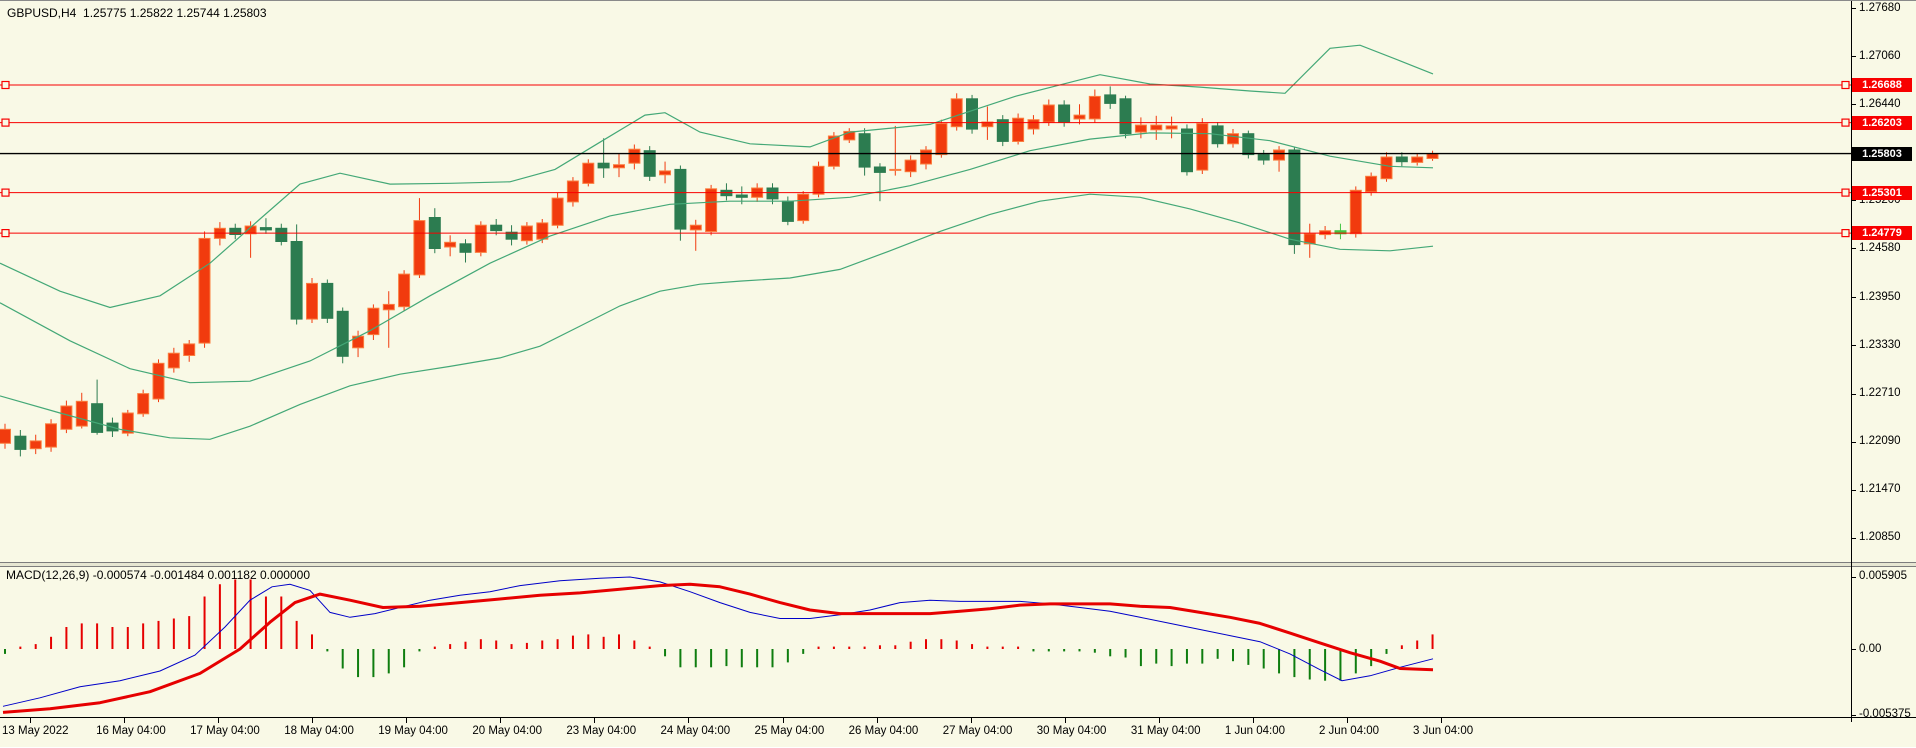 Image resolution: width=1916 pixels, height=748 pixels. Describe the element at coordinates (413, 731) in the screenshot. I see `time-axis-label: 19 May 04:00` at that location.